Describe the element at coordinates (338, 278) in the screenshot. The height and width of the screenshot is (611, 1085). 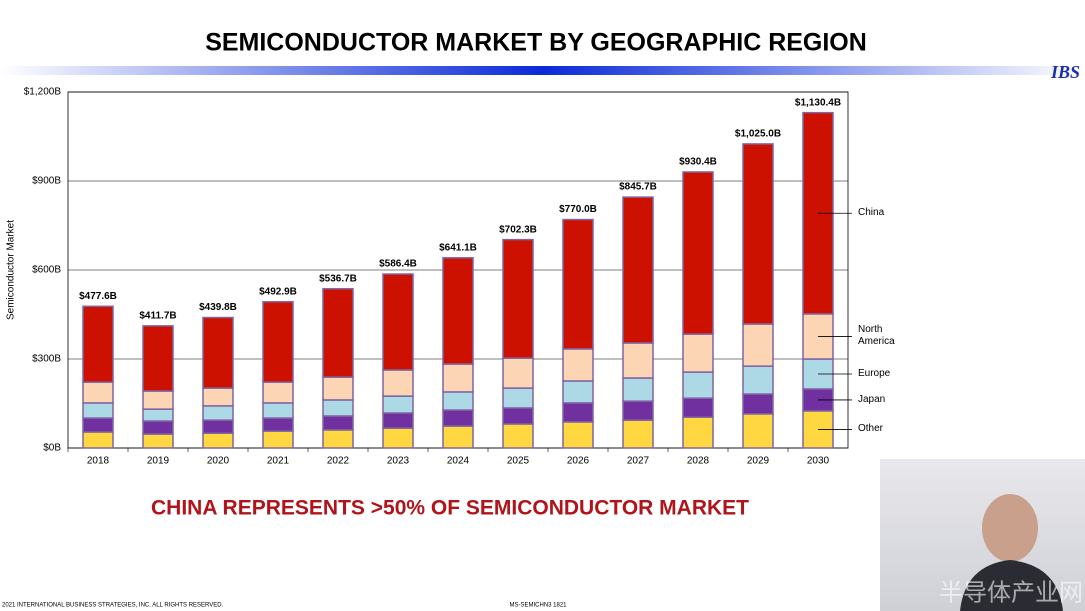
I see `total-label: $536.7B` at that location.